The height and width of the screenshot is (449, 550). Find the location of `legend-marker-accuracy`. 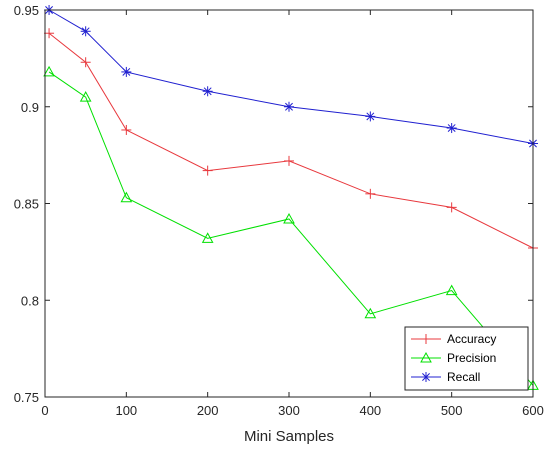

legend-marker-accuracy is located at coordinates (426, 339).